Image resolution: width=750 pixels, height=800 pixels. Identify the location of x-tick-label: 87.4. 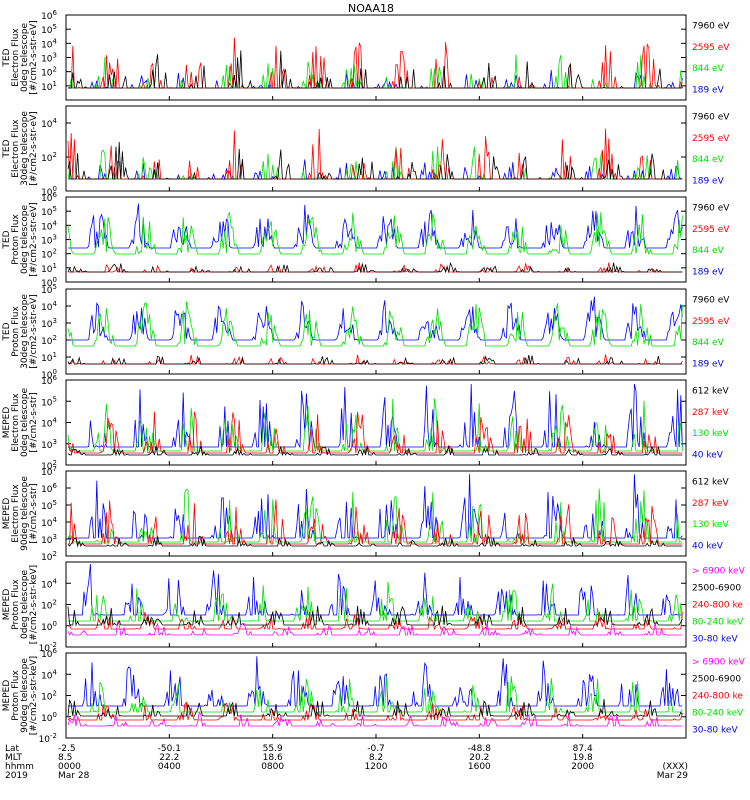
(583, 749).